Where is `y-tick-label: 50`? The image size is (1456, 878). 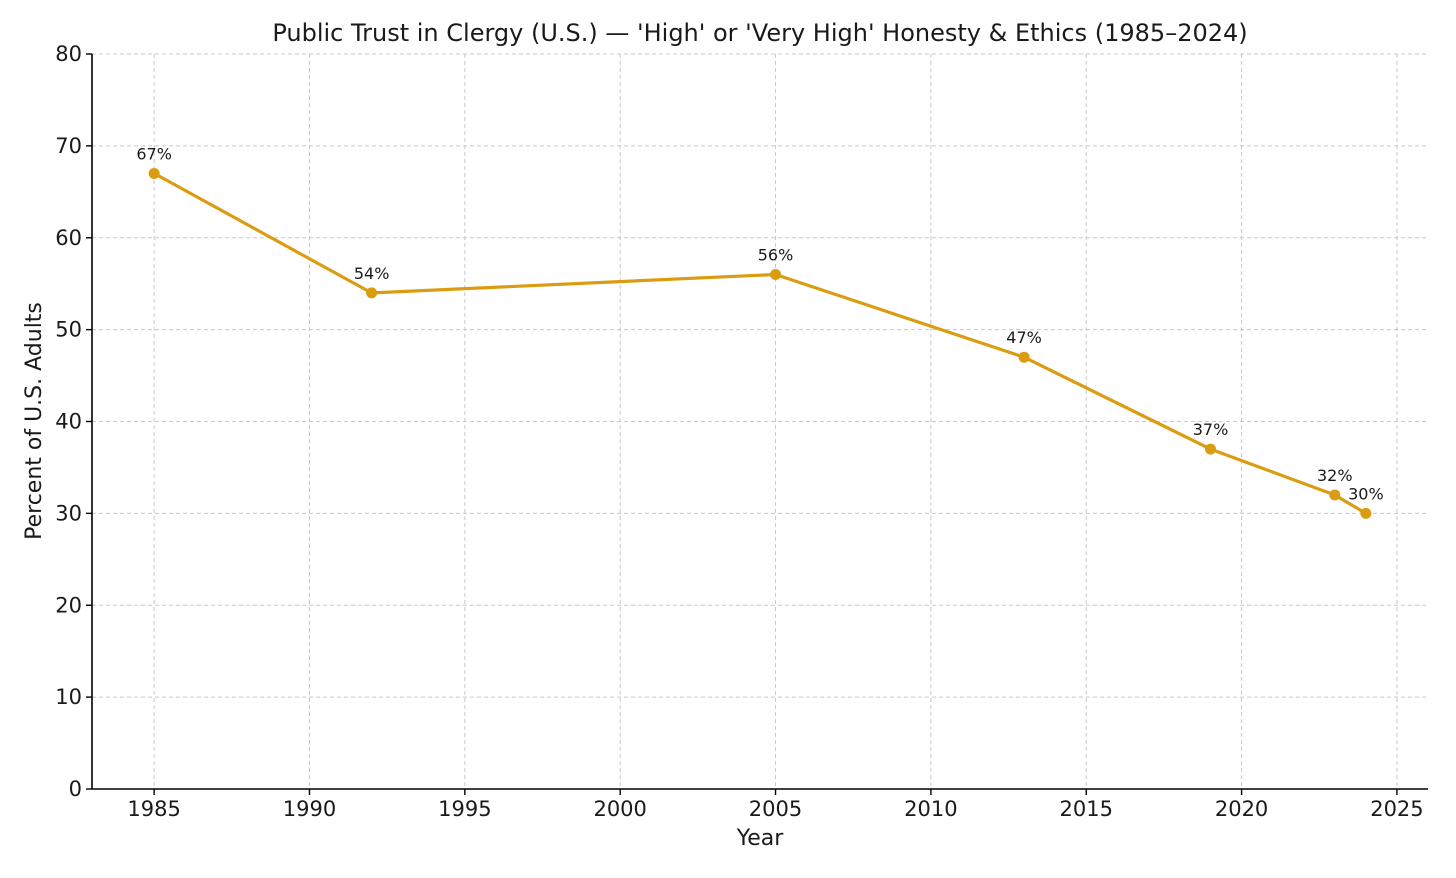 y-tick-label: 50 is located at coordinates (68, 330).